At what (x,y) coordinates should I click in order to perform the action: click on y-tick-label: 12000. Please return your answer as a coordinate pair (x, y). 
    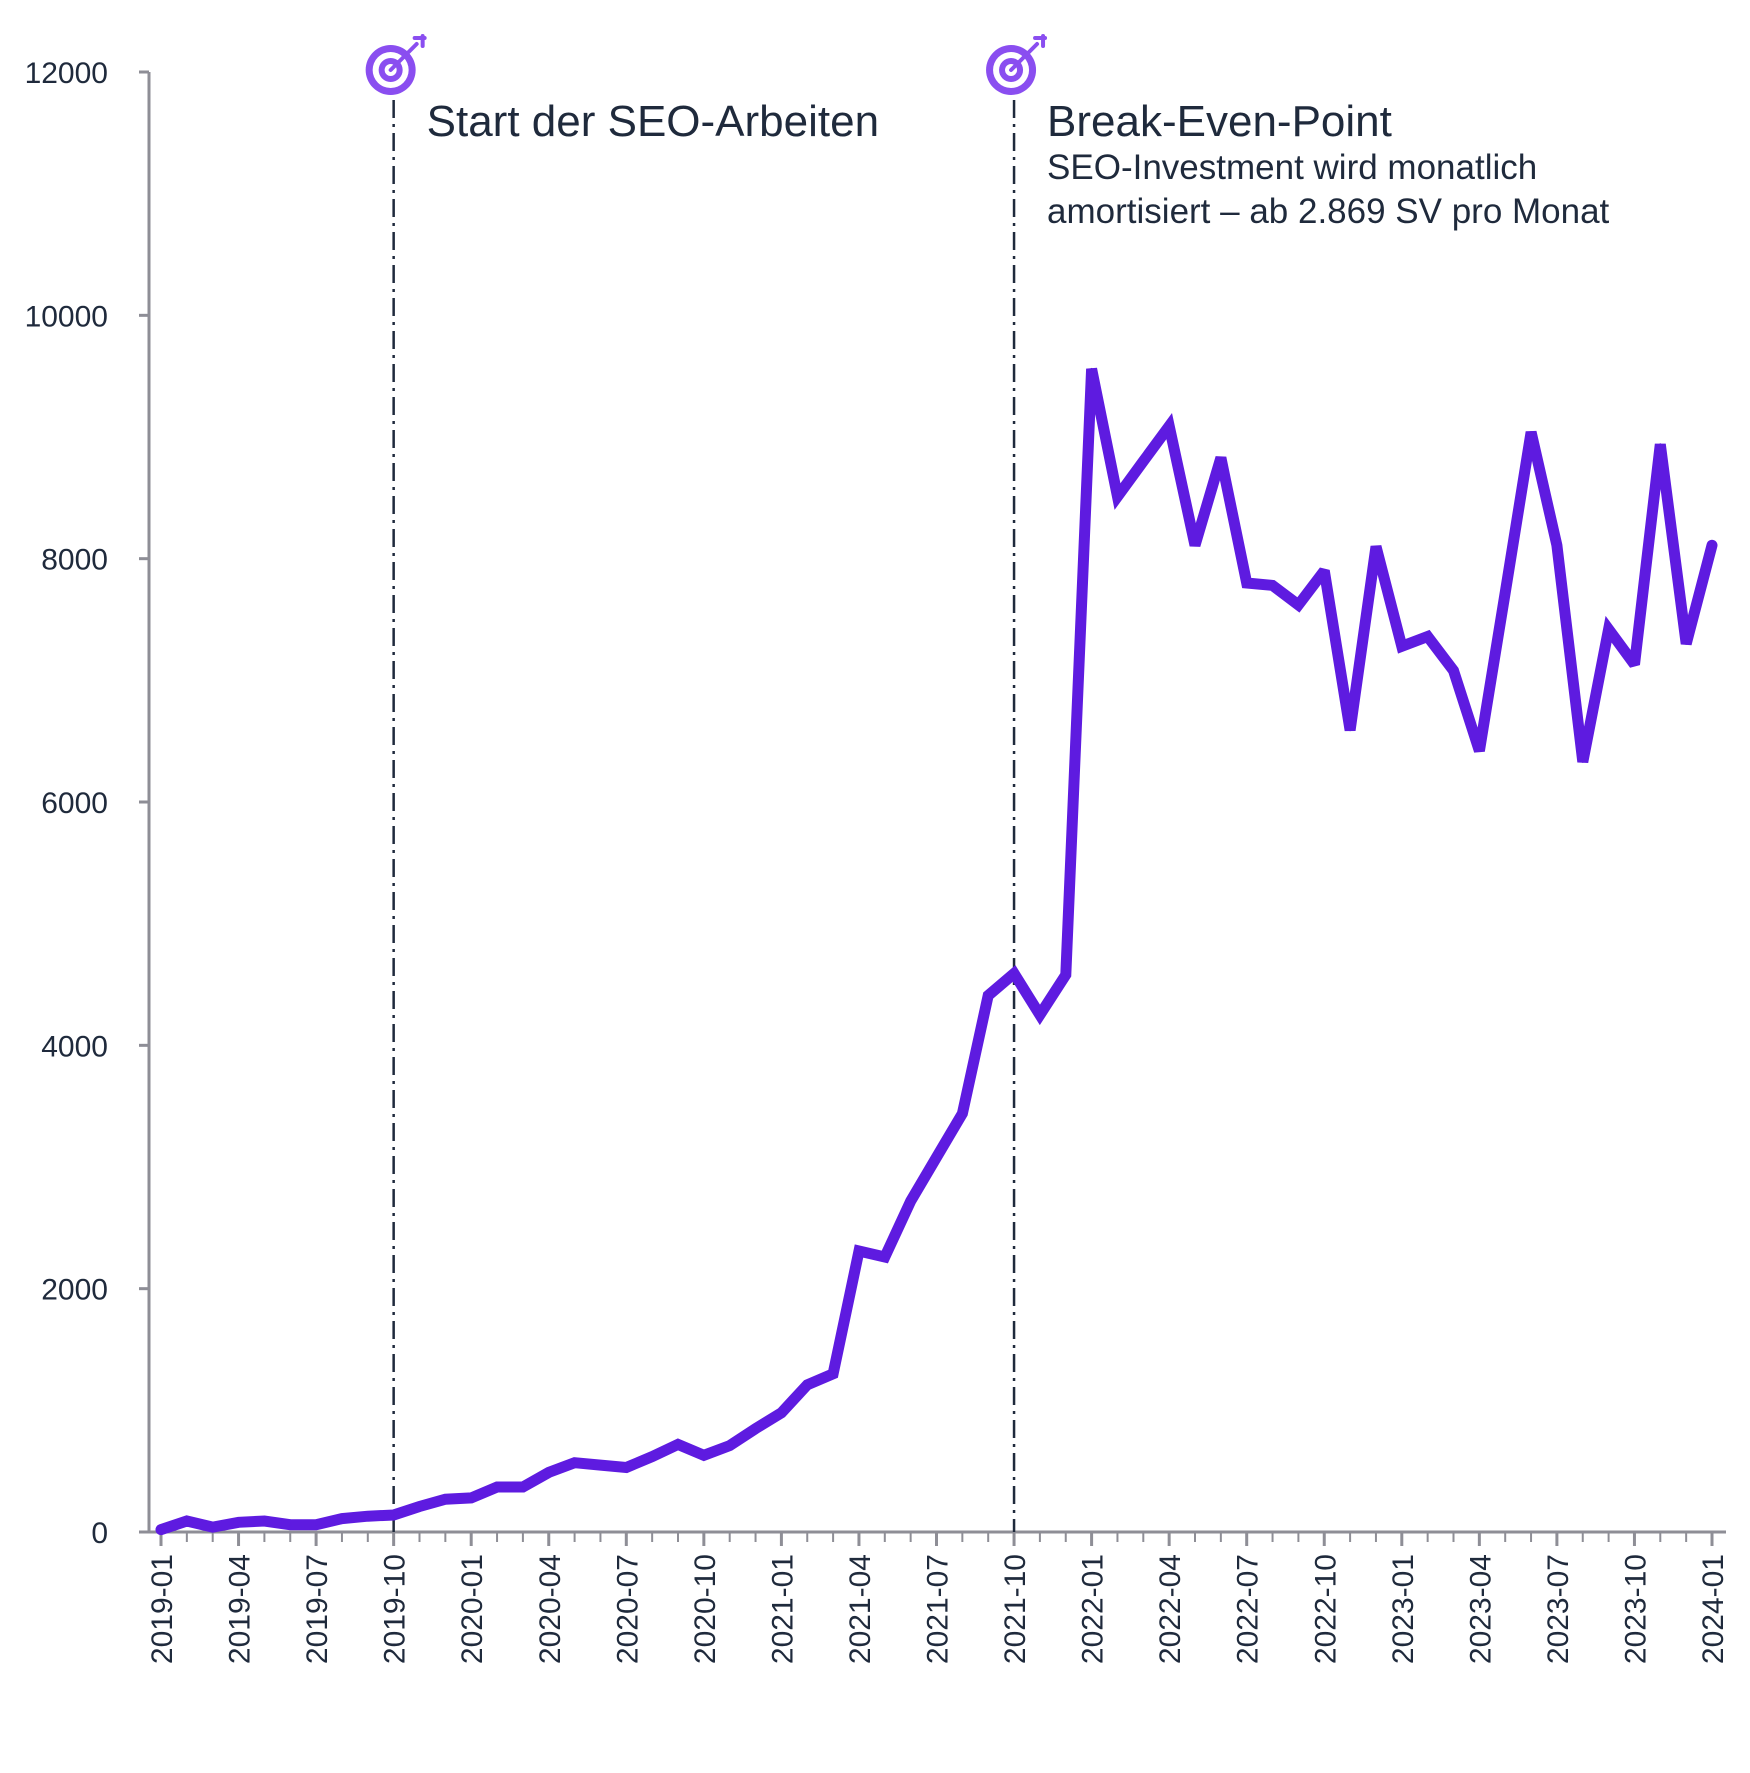
    Looking at the image, I should click on (66, 73).